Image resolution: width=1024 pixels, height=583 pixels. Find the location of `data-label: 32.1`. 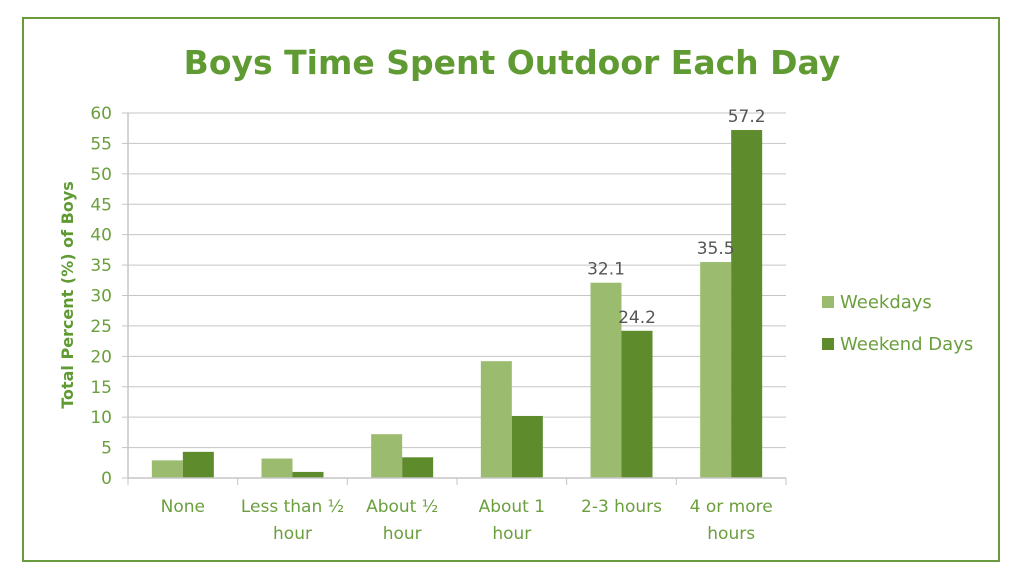

data-label: 32.1 is located at coordinates (606, 270).